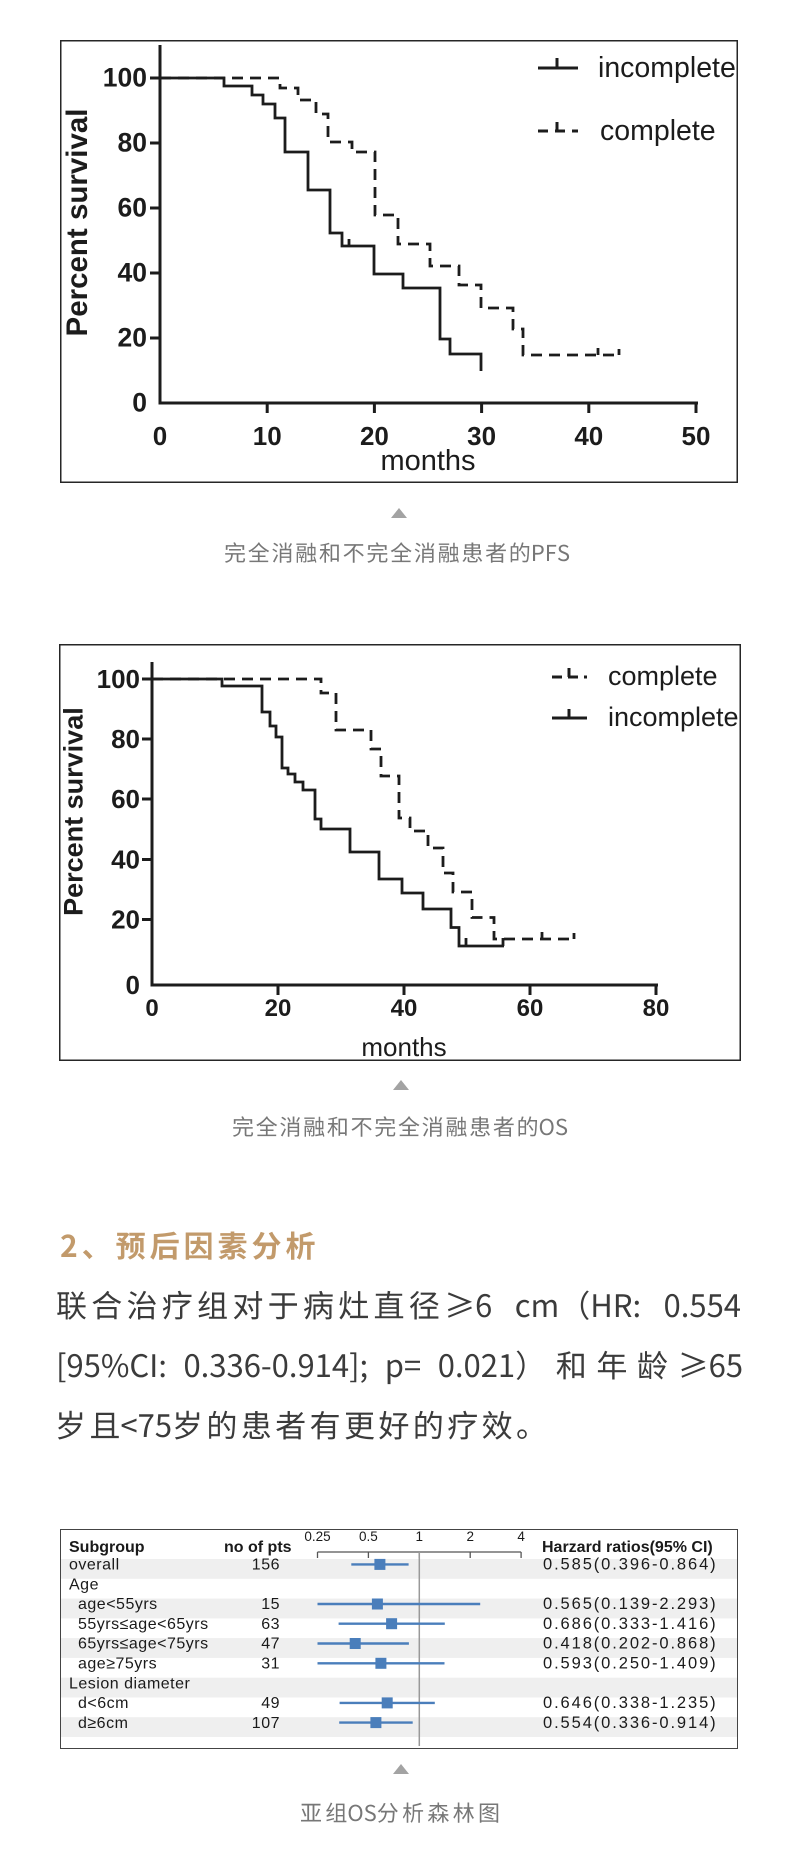  I want to click on svg-text: 0.646(0.338-1.235), so click(630, 1703).